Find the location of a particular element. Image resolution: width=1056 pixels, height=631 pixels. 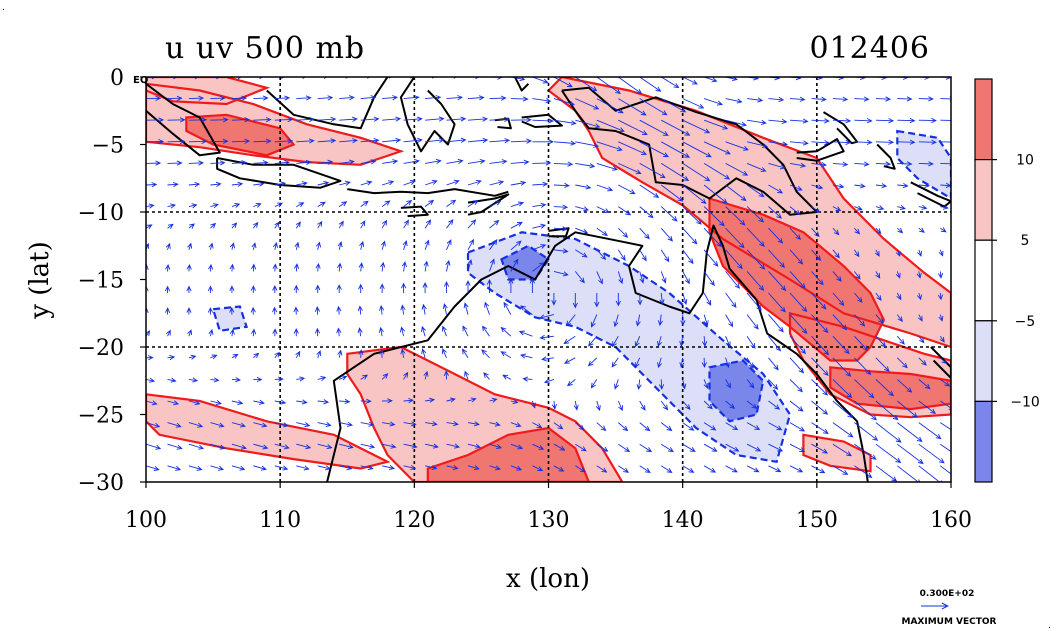

colorbar-label: −5 is located at coordinates (1025, 322).